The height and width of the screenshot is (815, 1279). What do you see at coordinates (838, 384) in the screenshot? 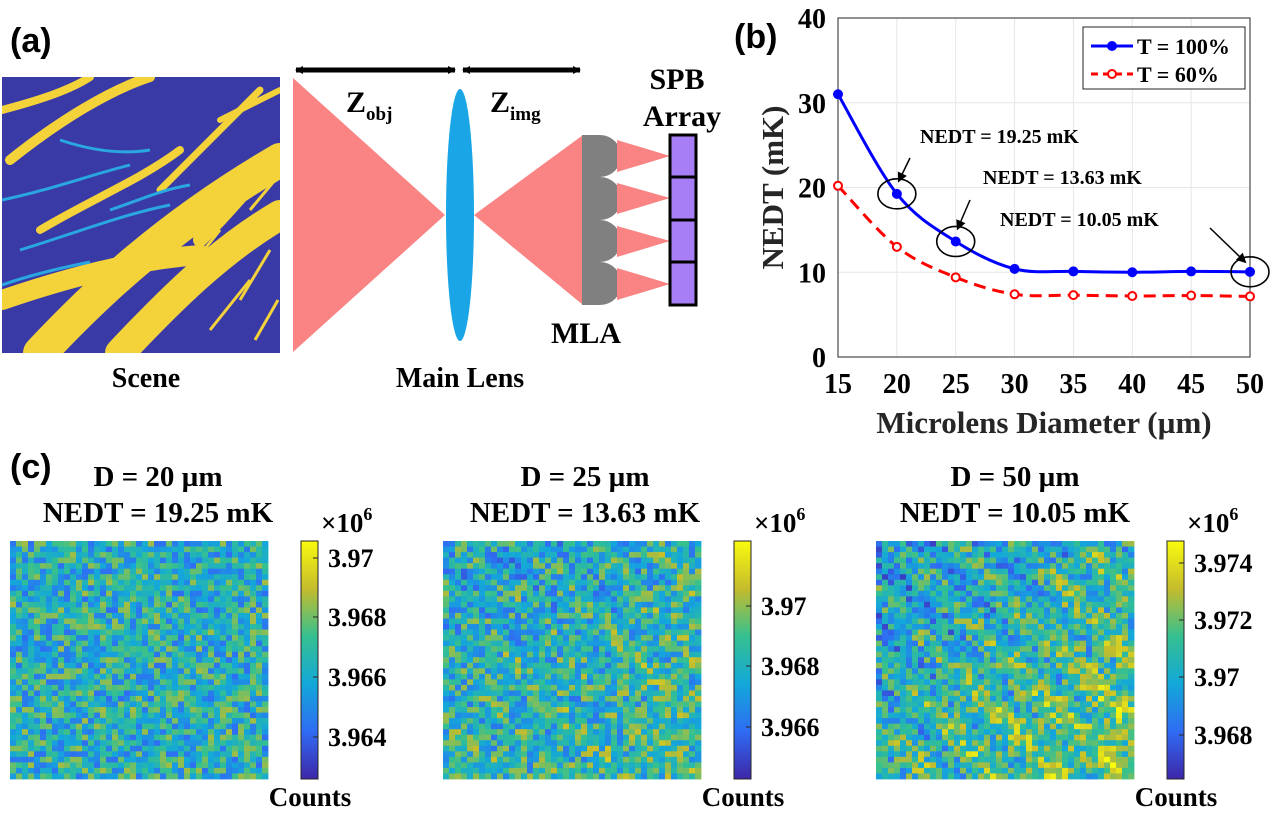
I see `x-tick-label: 15` at bounding box center [838, 384].